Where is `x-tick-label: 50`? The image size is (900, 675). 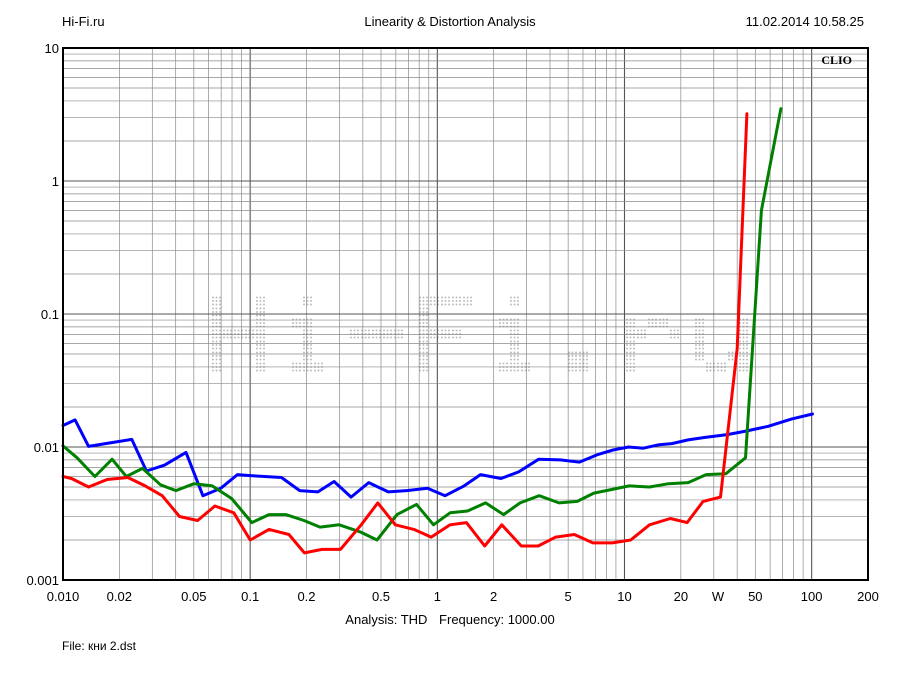
x-tick-label: 50 is located at coordinates (755, 596).